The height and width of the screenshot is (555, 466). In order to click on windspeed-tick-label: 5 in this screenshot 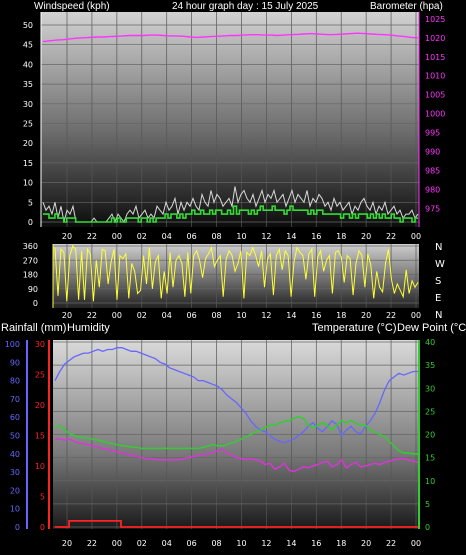, I will do `click(30, 202)`.